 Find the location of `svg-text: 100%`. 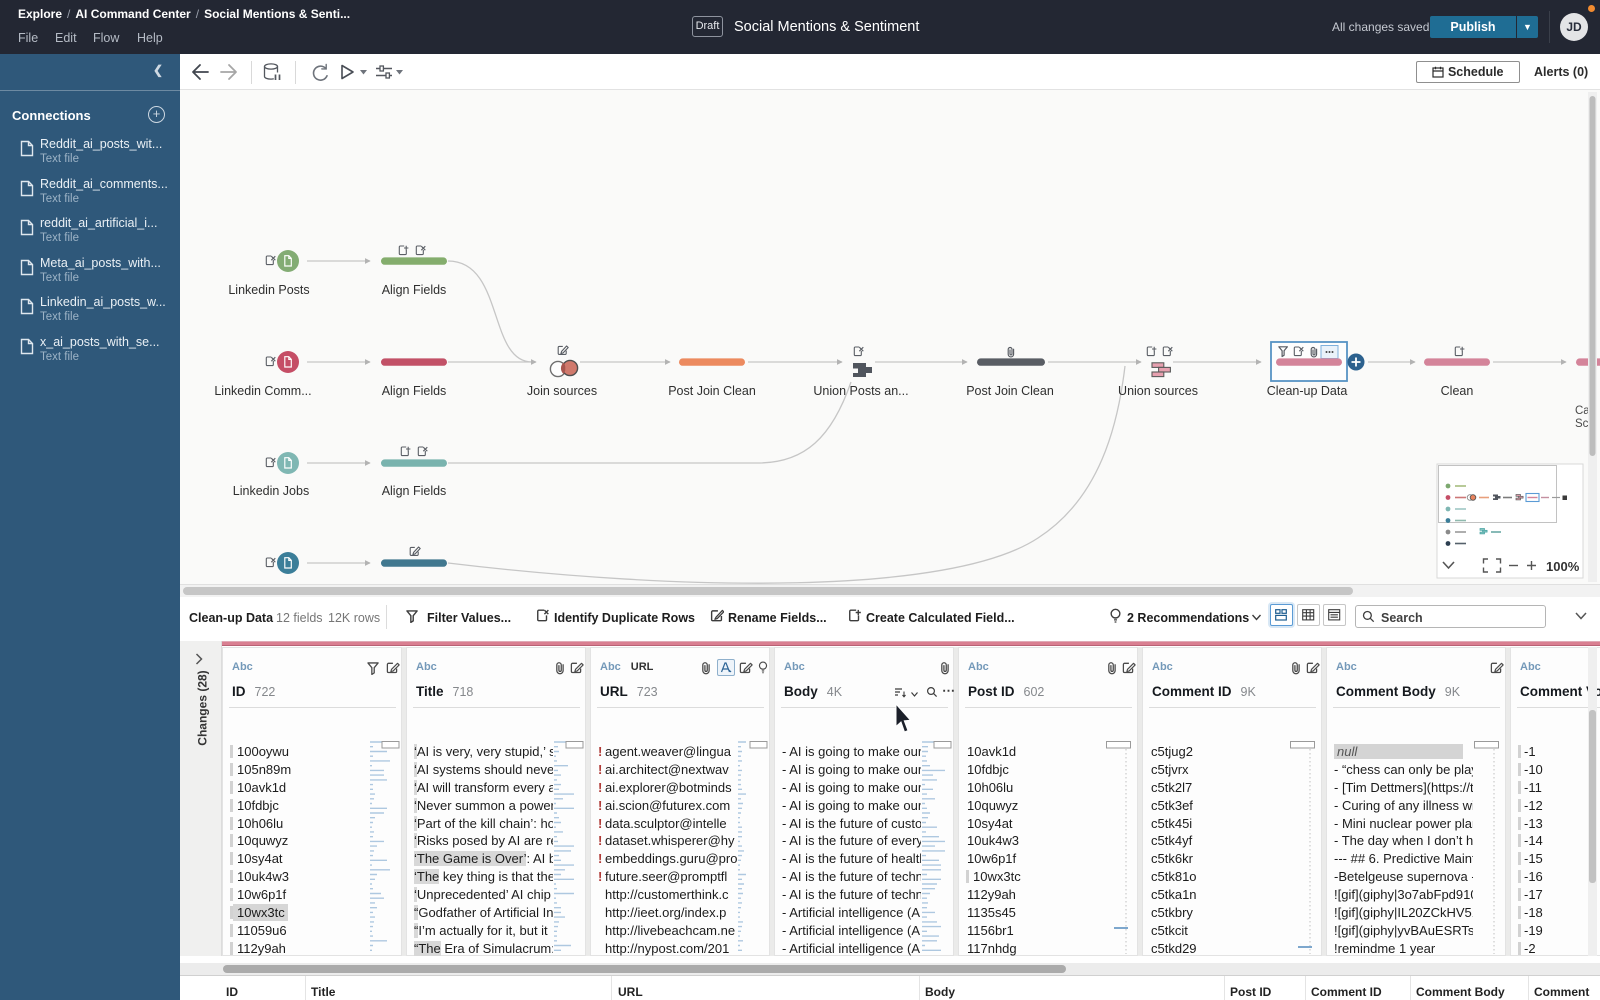

svg-text: 100% is located at coordinates (1563, 566).